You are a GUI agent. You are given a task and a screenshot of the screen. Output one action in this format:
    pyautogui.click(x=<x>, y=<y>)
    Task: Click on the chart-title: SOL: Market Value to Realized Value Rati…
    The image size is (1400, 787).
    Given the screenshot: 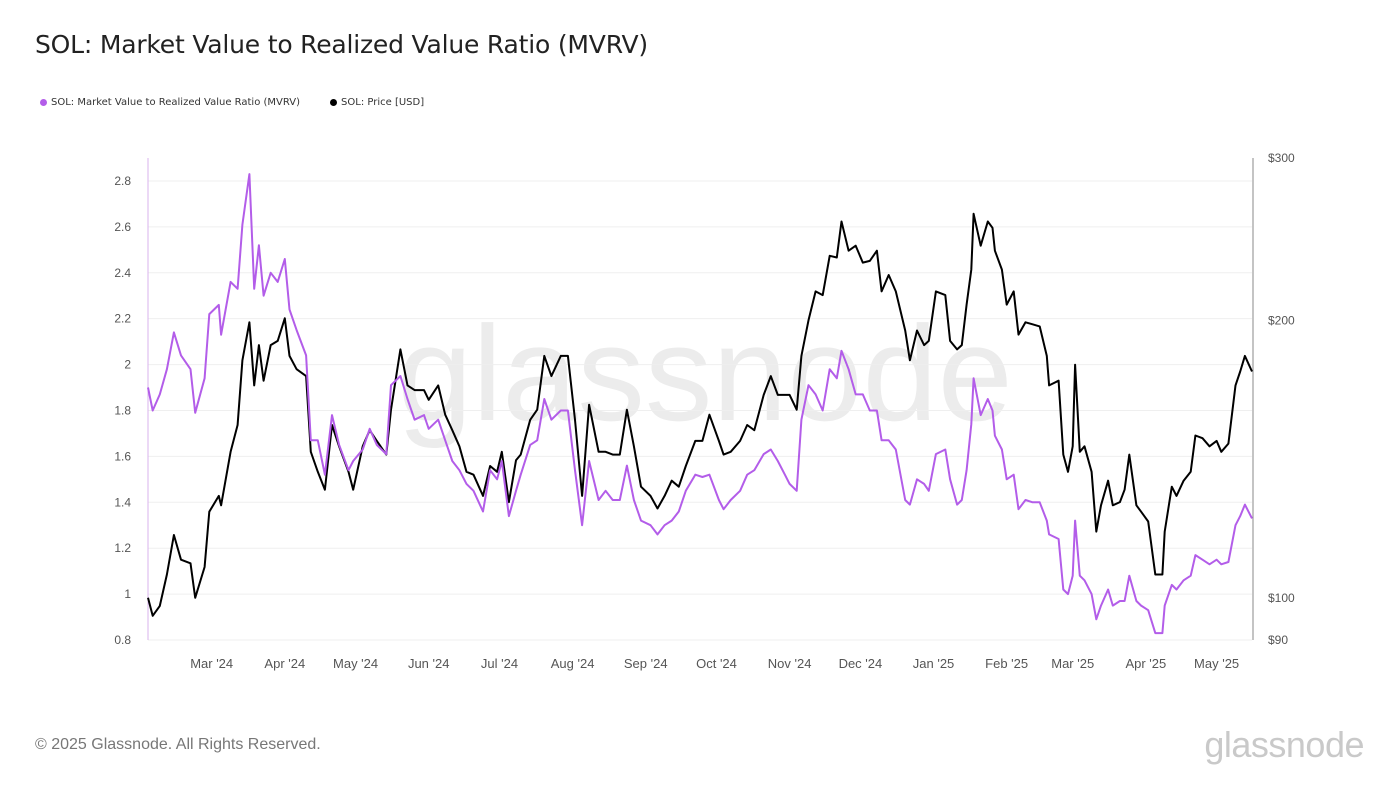 What is the action you would take?
    pyautogui.click(x=341, y=44)
    